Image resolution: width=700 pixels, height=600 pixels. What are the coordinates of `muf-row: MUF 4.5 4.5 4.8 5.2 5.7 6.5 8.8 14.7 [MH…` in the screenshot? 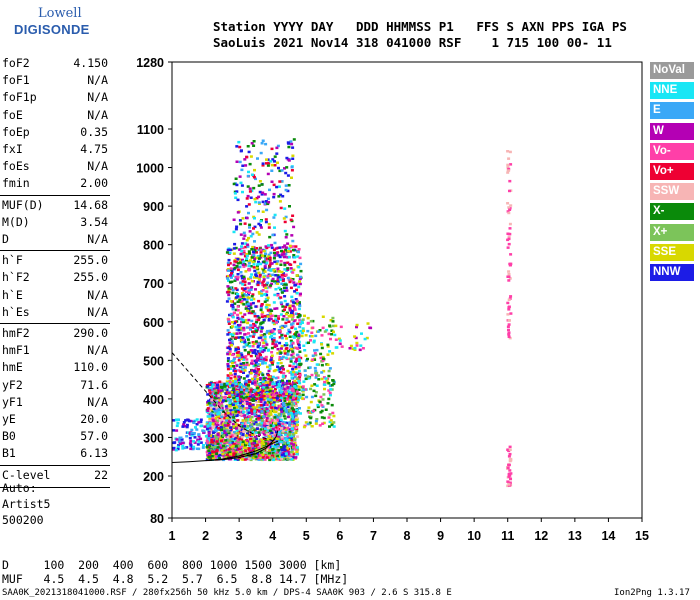 It's located at (175, 579).